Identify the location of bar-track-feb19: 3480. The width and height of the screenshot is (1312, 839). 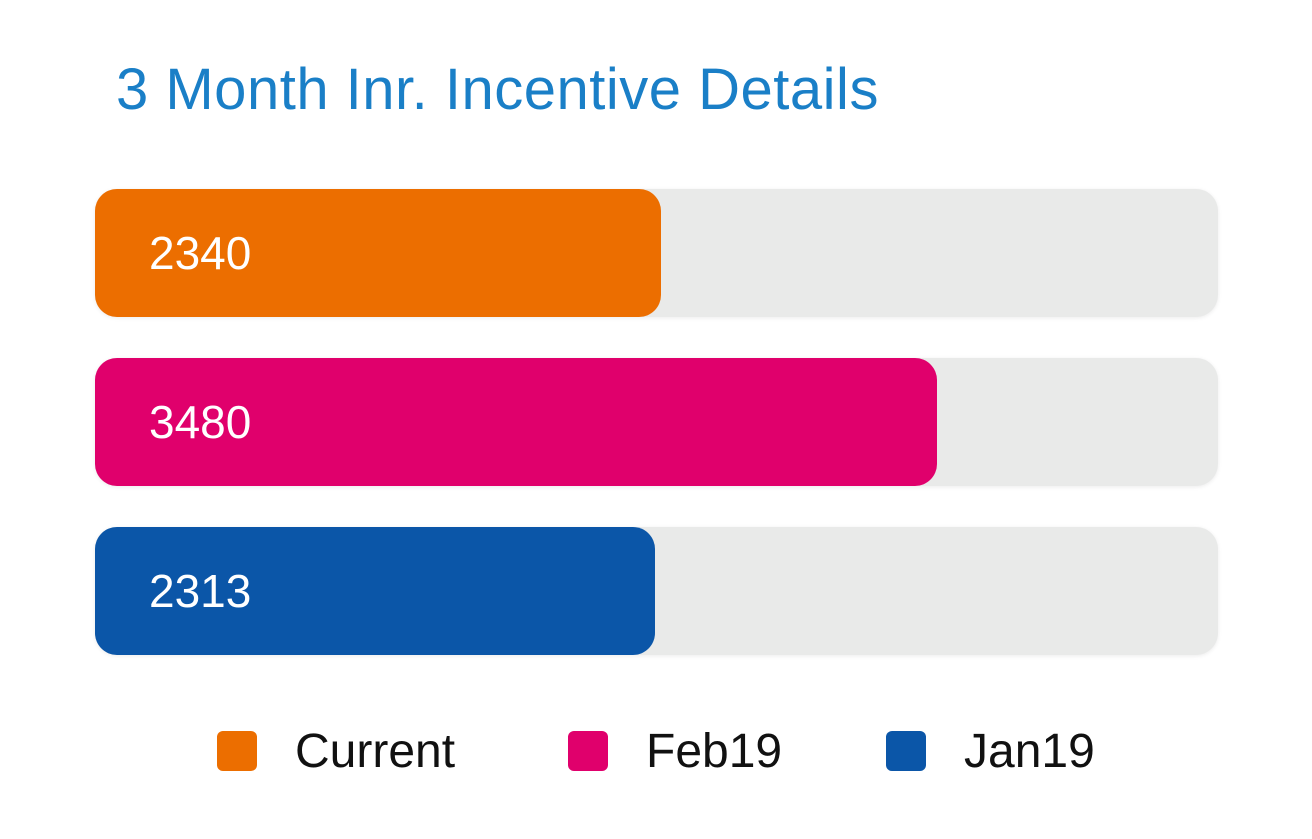
(656, 422).